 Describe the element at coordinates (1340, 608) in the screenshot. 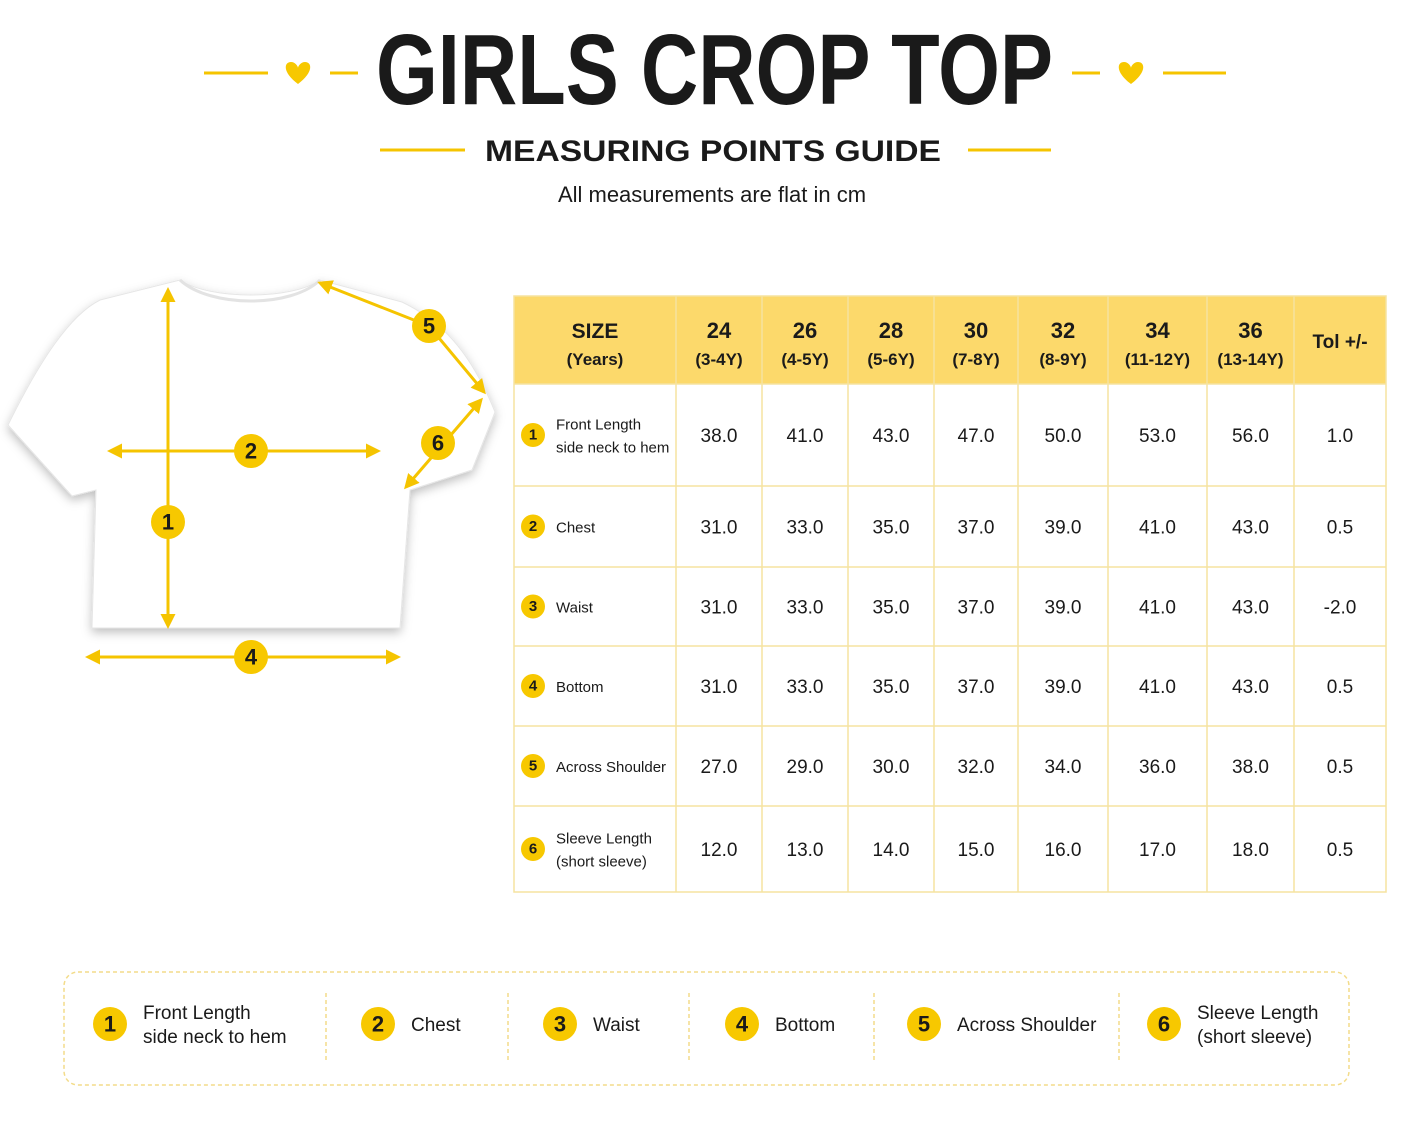

I see `cell-tolerance: -2.0` at that location.